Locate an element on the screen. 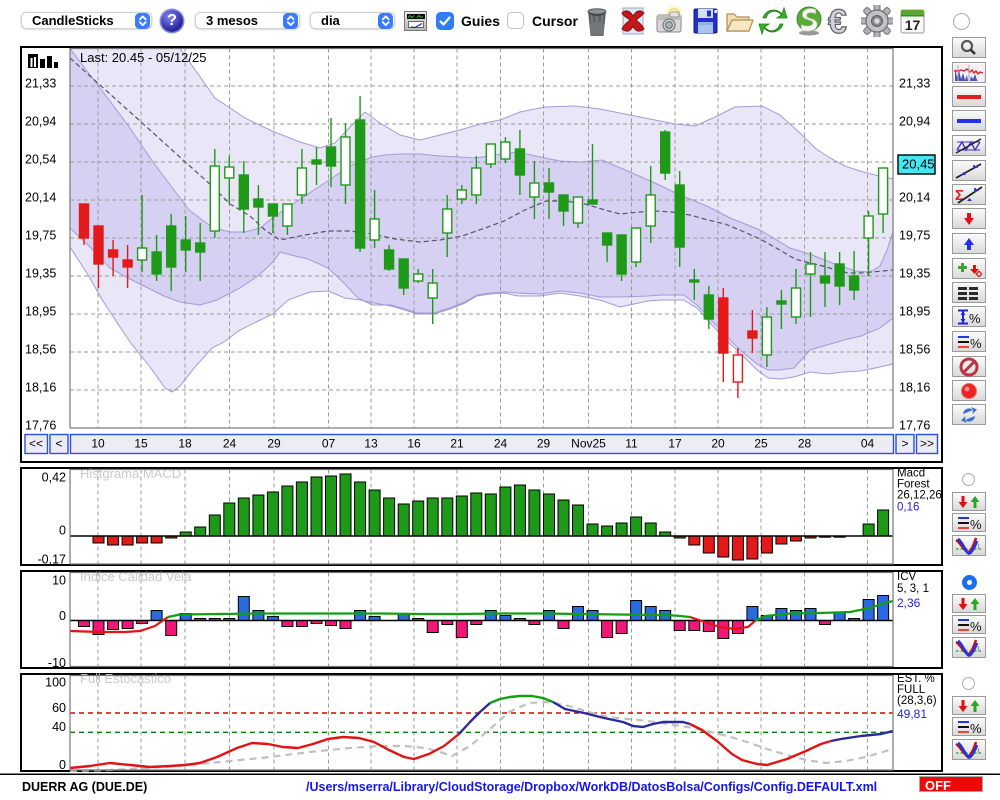 This screenshot has width=1000, height=800. svg-text: (28,3,6) is located at coordinates (917, 701).